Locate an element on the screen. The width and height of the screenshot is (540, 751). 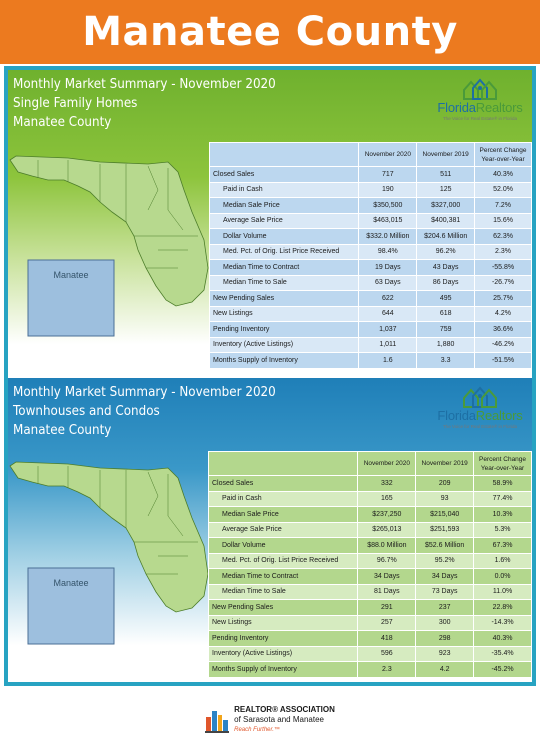
section-title: Monthly Market Summary - November 2020 is located at coordinates (144, 84).